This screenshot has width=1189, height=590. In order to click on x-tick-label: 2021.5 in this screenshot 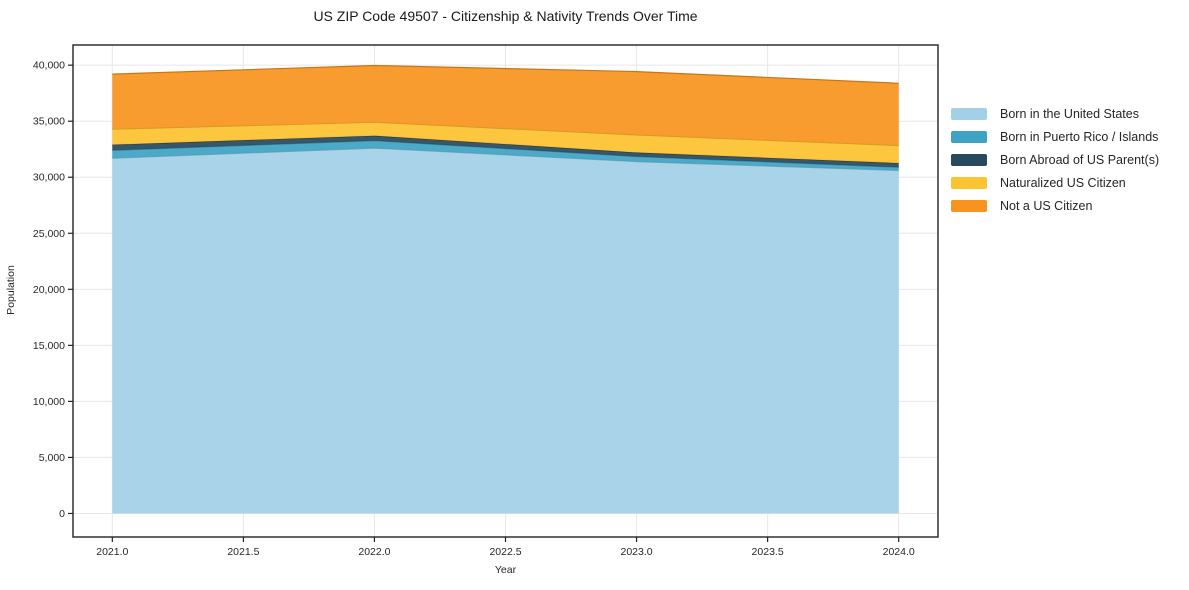, I will do `click(243, 552)`.